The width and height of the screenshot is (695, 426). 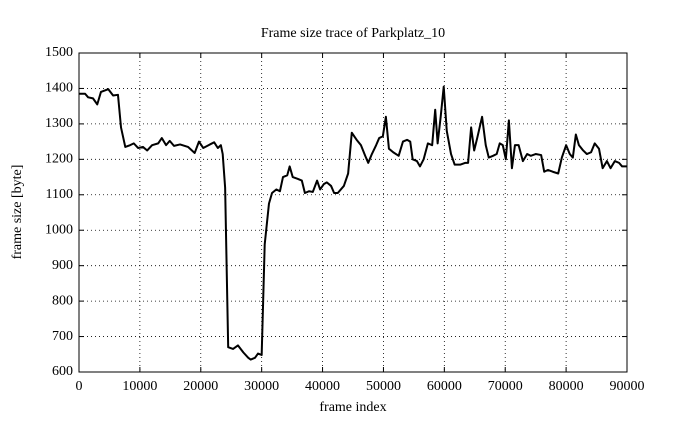 I want to click on x-tick-label: 40000, so click(x=322, y=386).